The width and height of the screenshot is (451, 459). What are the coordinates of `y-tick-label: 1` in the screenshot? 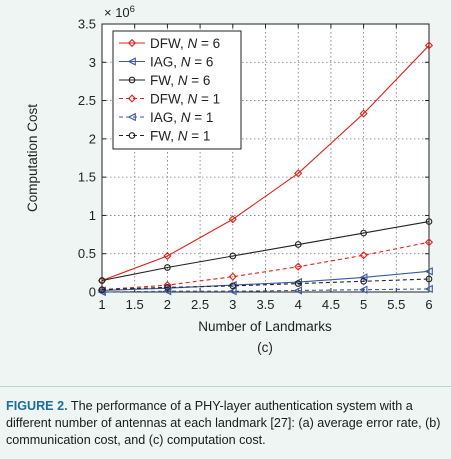 It's located at (92, 215).